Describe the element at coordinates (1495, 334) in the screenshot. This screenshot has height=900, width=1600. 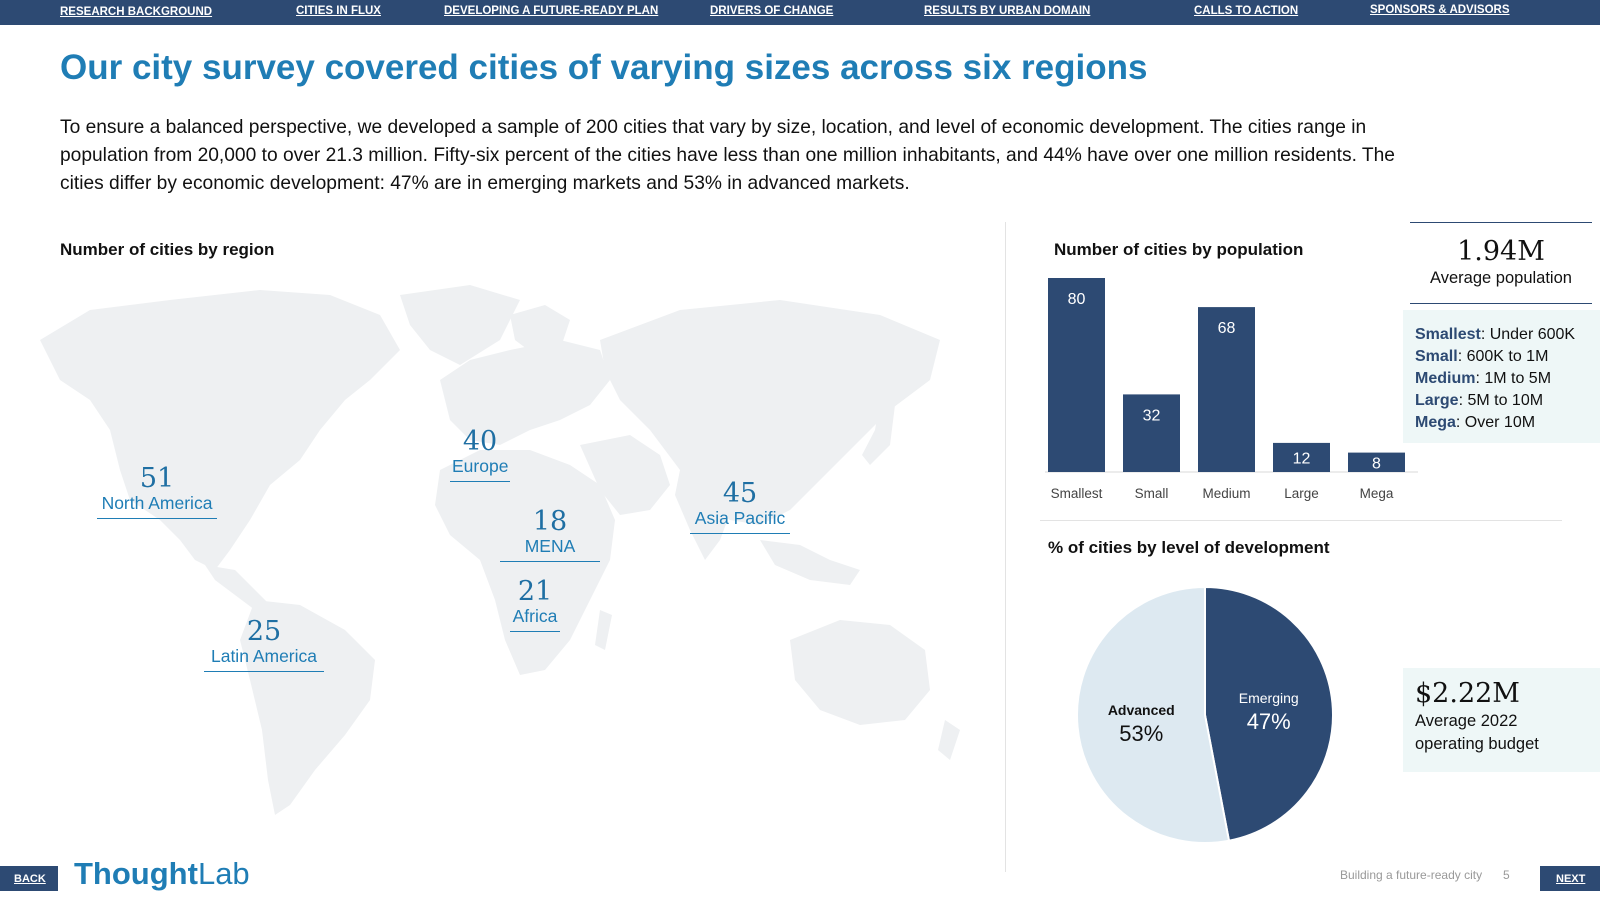
I see `legend-smallest: Smallest: Under 600K` at that location.